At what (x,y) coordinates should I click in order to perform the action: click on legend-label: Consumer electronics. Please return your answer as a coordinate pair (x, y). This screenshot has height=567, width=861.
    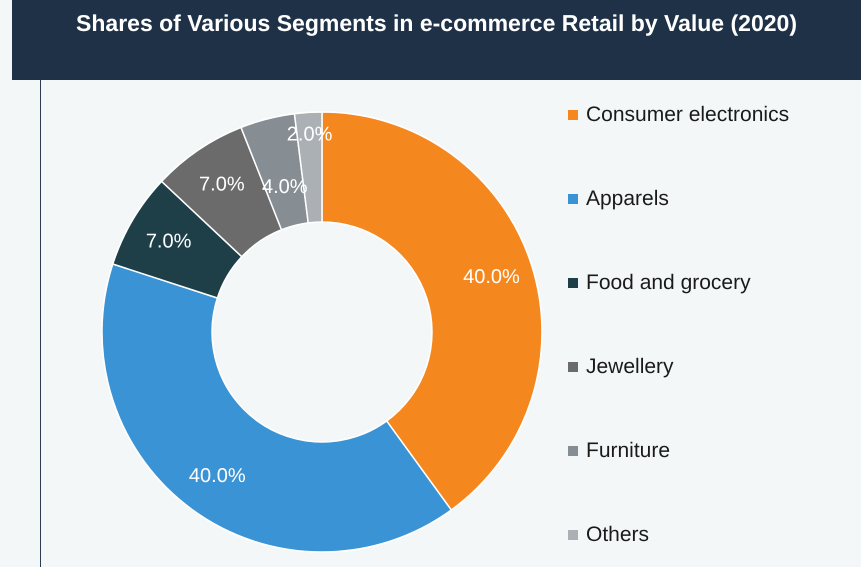
    Looking at the image, I should click on (688, 115).